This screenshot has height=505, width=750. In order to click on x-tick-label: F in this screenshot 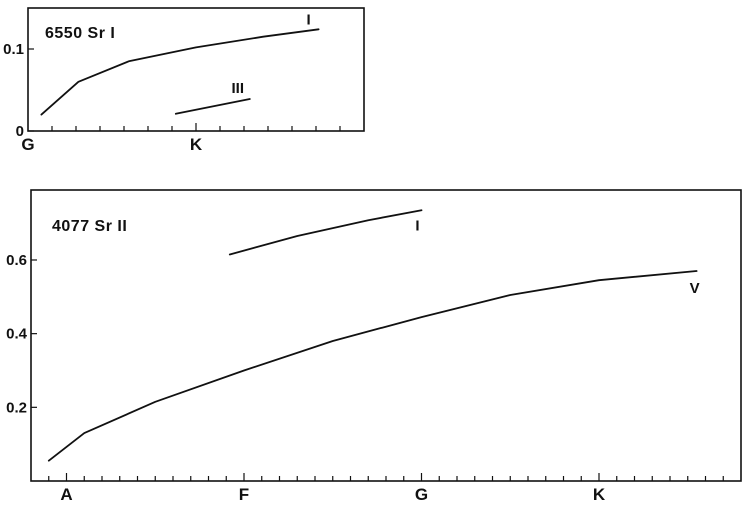, I will do `click(244, 494)`.